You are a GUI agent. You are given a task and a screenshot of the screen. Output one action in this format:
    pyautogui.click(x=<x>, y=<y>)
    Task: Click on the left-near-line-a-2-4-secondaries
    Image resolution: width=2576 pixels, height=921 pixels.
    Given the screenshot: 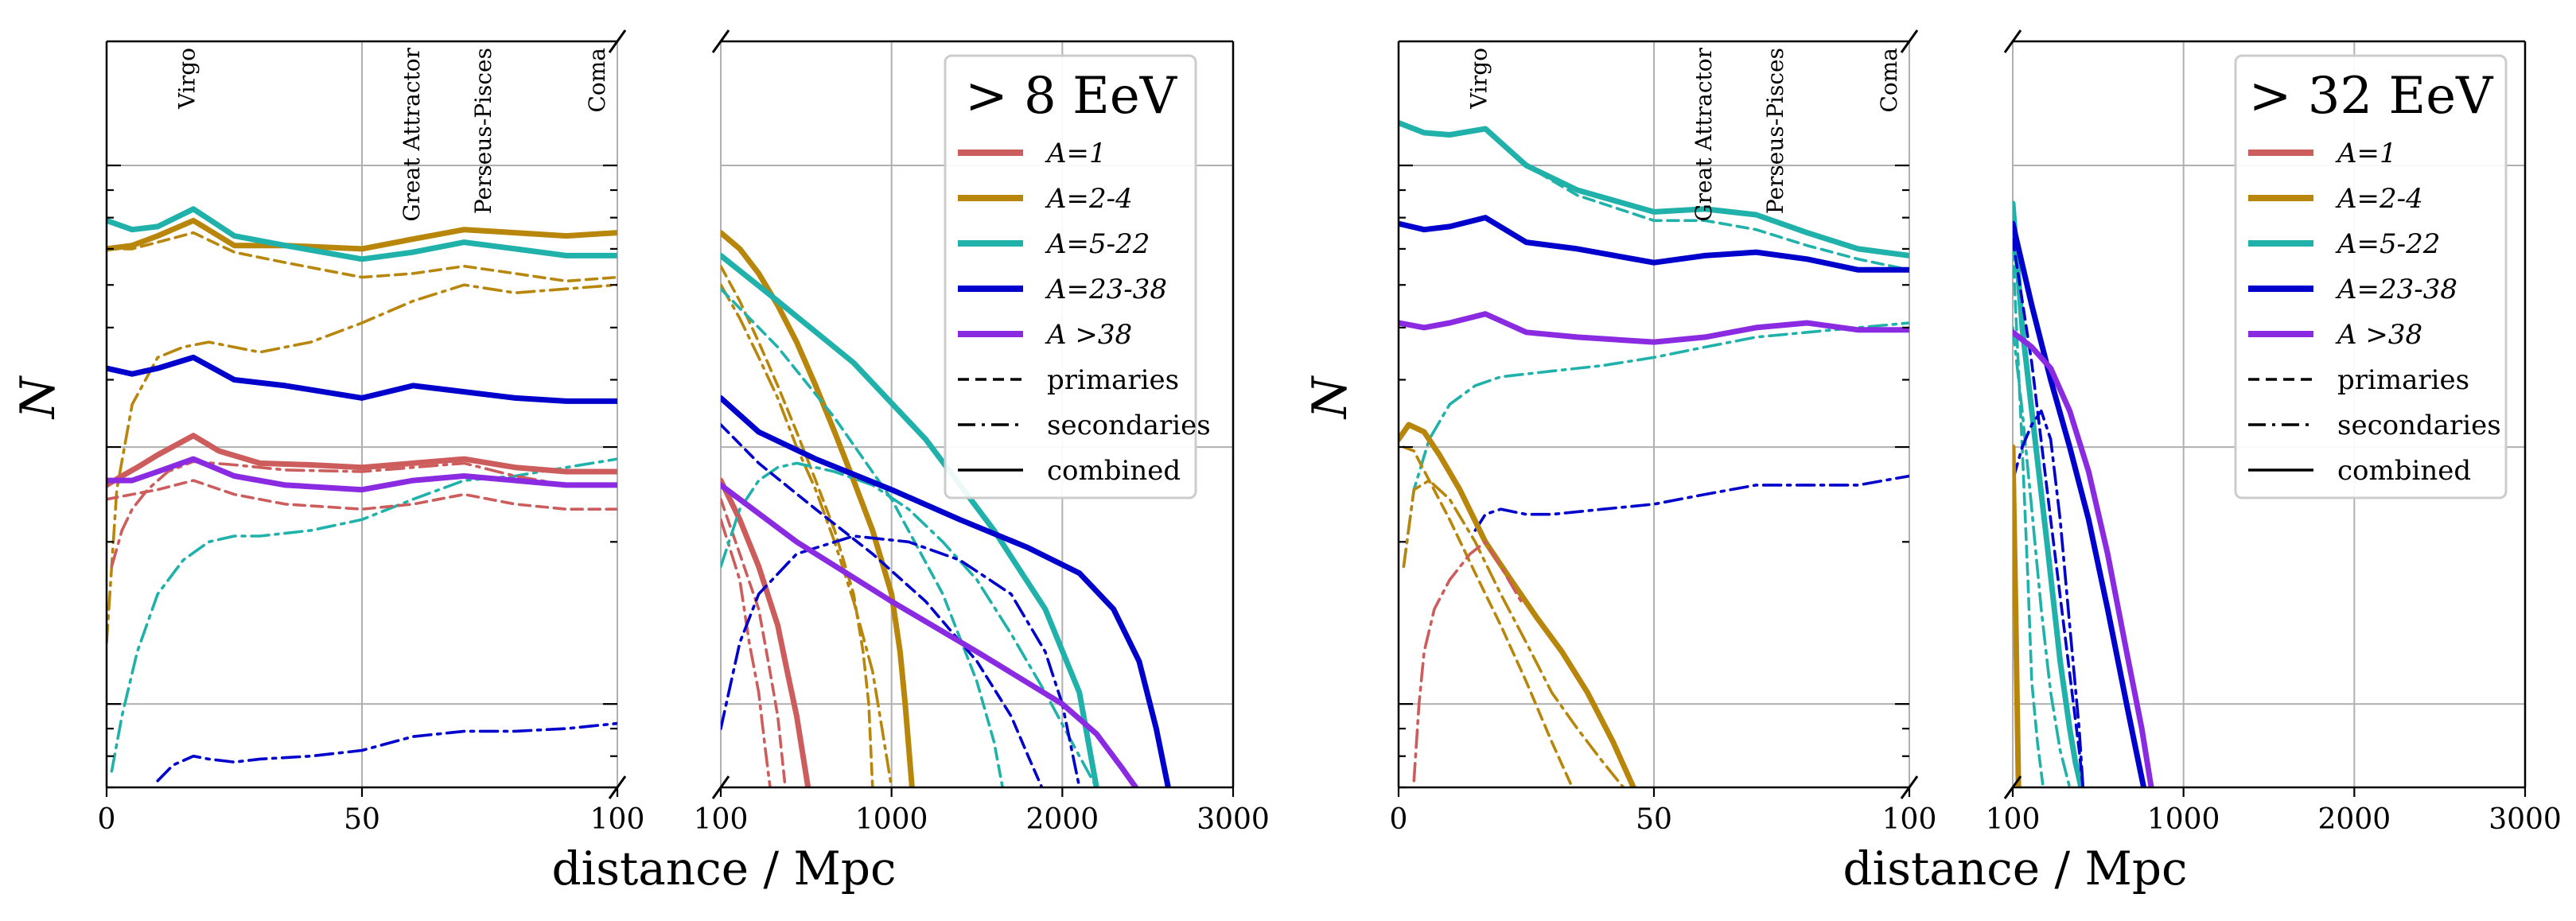 What is the action you would take?
    pyautogui.click(x=362, y=463)
    